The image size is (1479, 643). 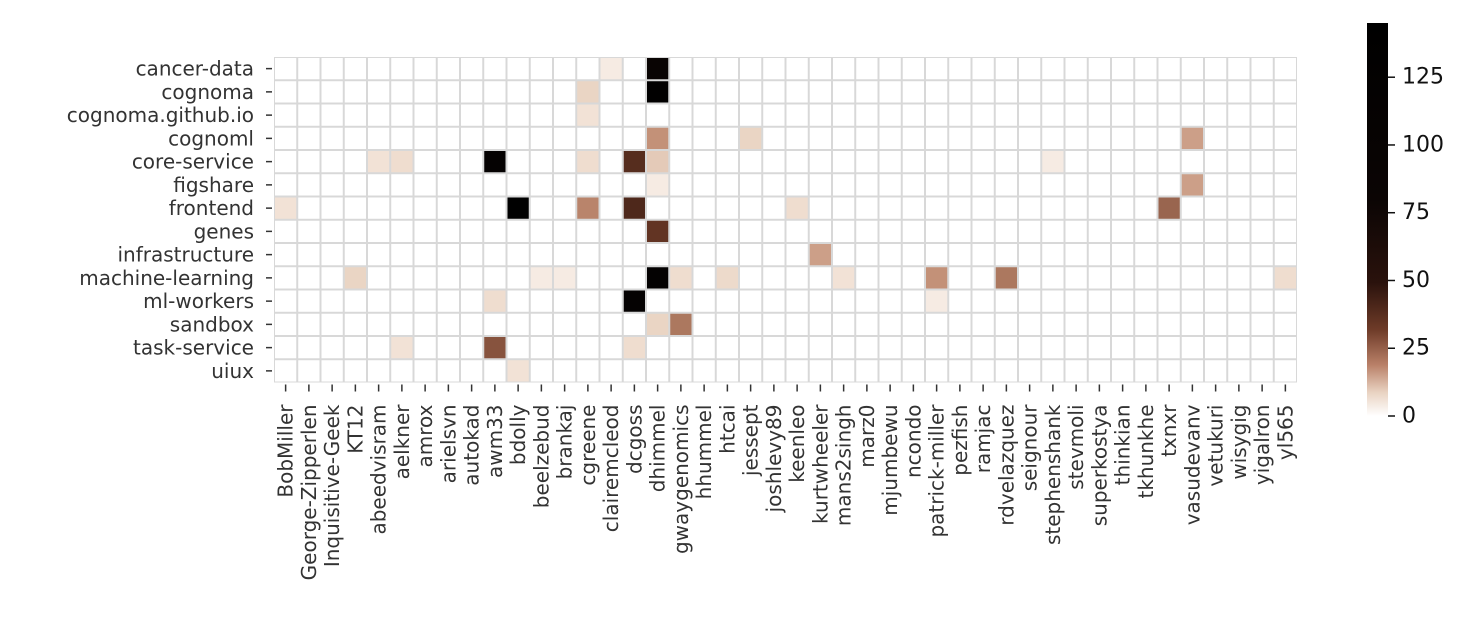 I want to click on heatmap-cell-genes-dhimmel, so click(x=658, y=231).